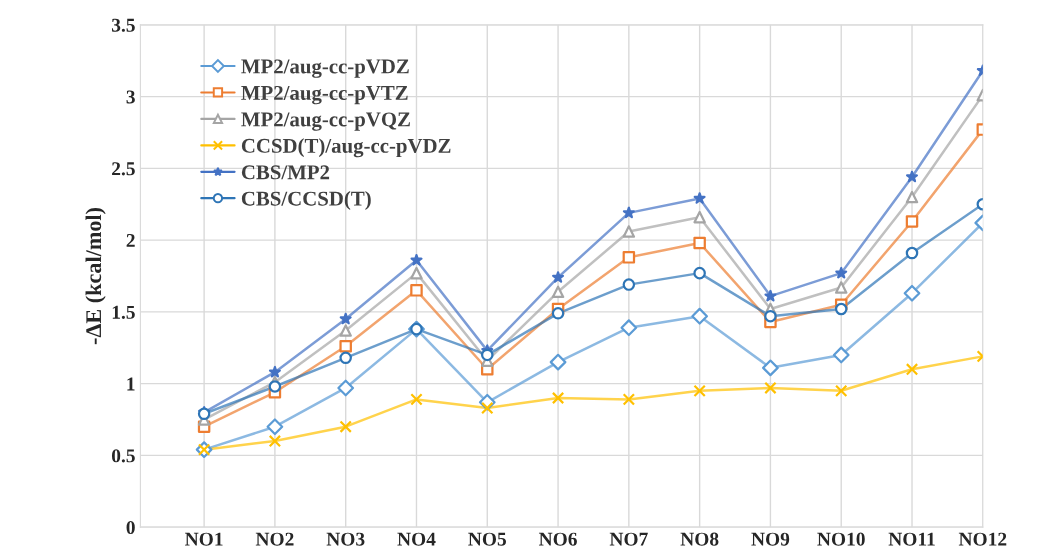 This screenshot has height=552, width=1040. I want to click on legend-label: MP2/aug-cc-pVQZ, so click(325, 121).